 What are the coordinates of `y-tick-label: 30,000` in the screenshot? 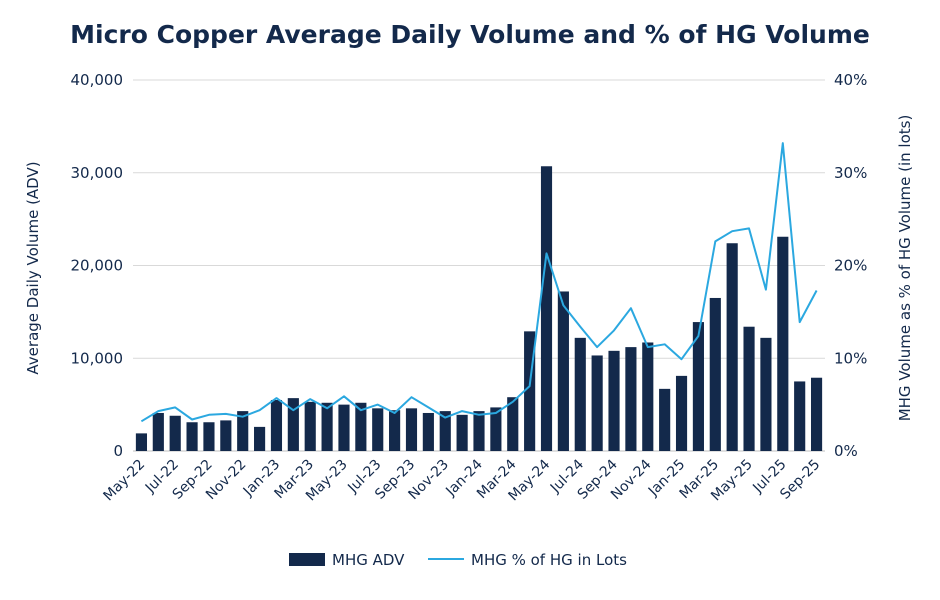 It's located at (97, 173).